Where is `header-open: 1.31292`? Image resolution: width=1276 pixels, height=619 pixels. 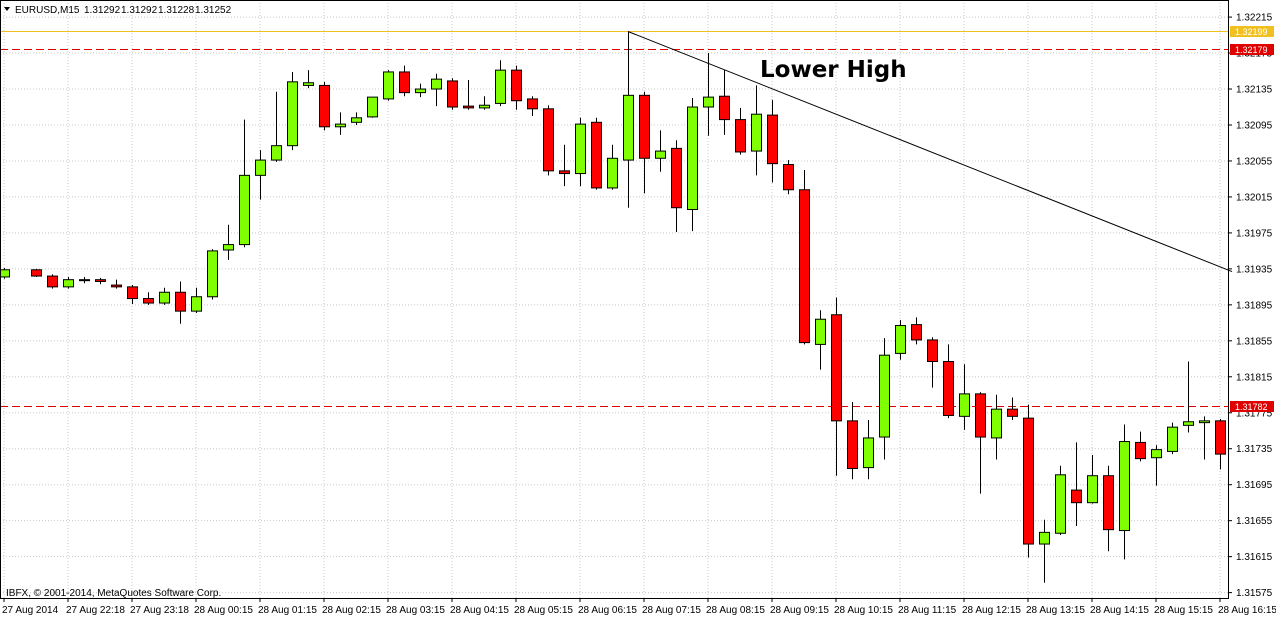
header-open: 1.31292 is located at coordinates (102, 10).